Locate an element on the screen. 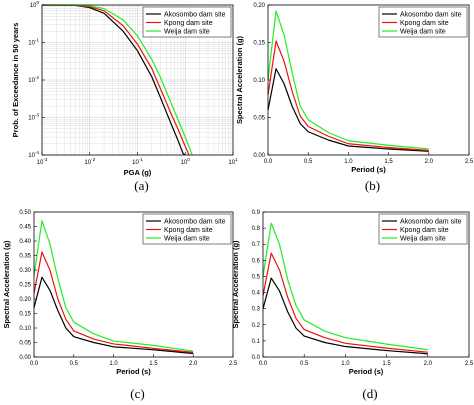 The width and height of the screenshot is (474, 405). x-tick-label: 10⁻² is located at coordinates (89, 161).